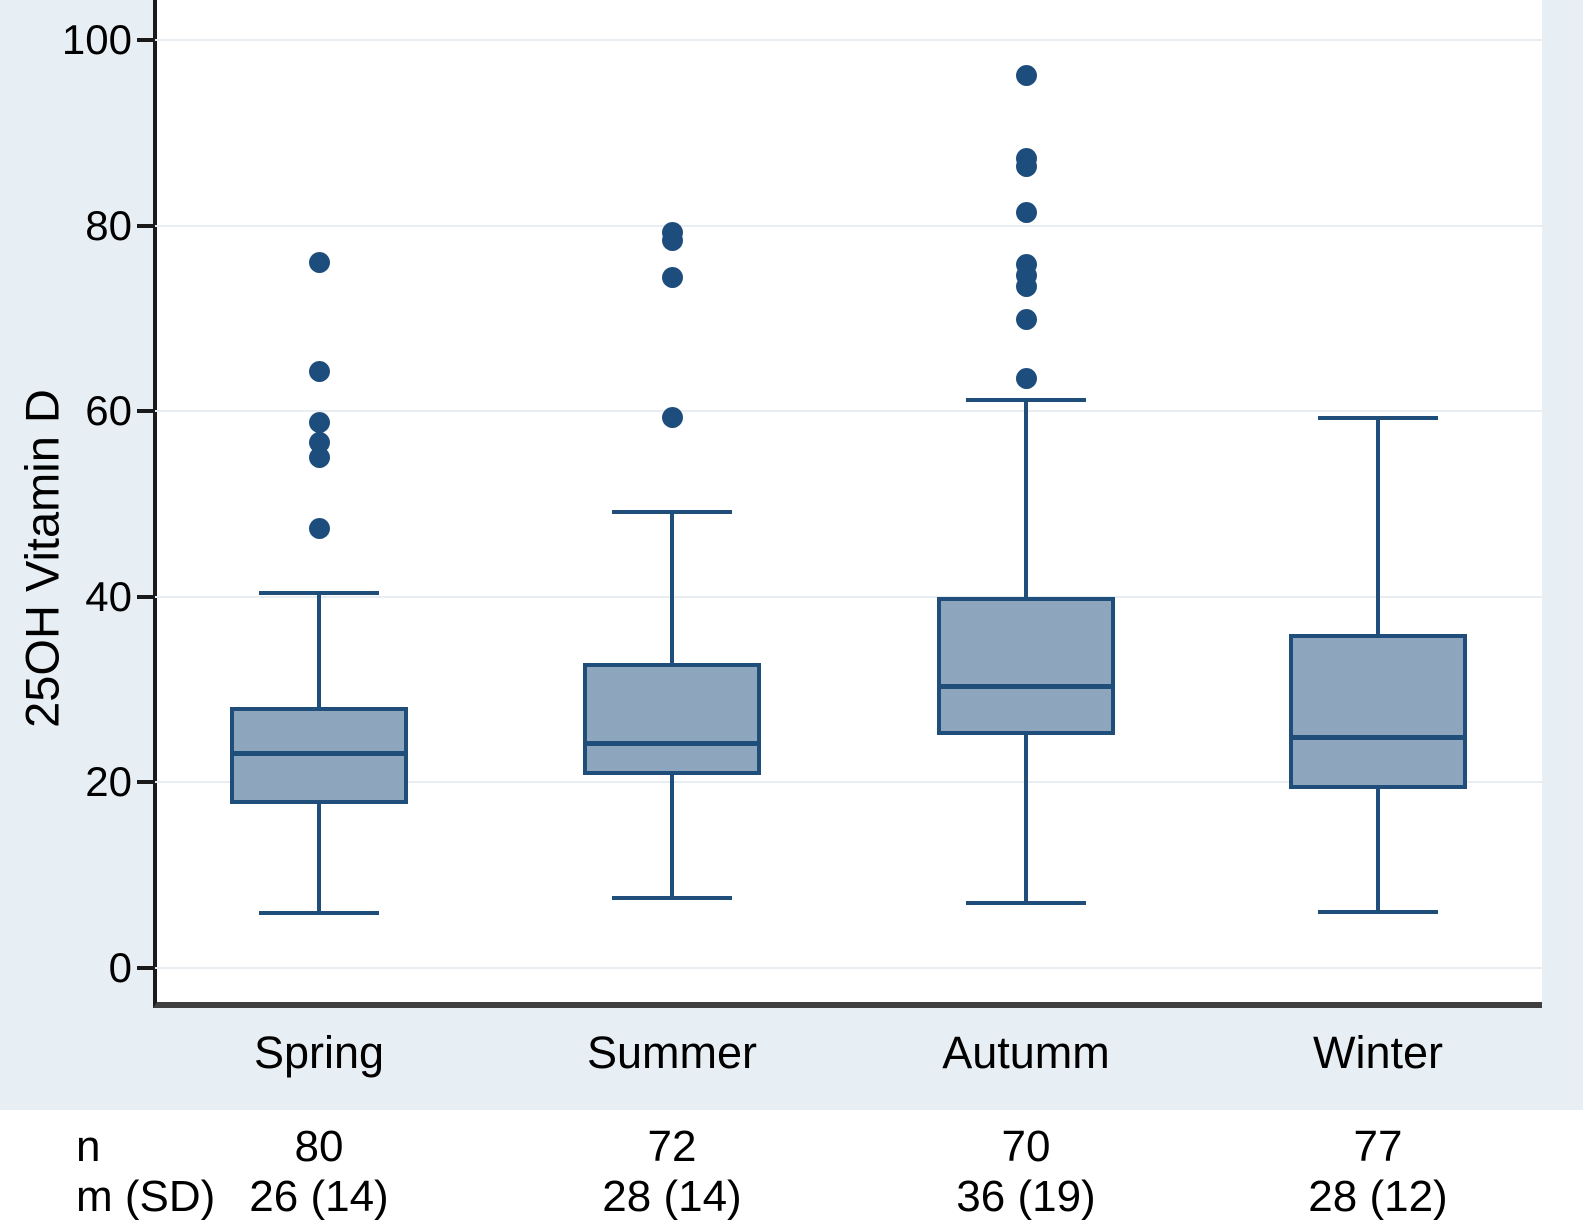 The height and width of the screenshot is (1221, 1583). What do you see at coordinates (108, 411) in the screenshot?
I see `y-tick-label: 60` at bounding box center [108, 411].